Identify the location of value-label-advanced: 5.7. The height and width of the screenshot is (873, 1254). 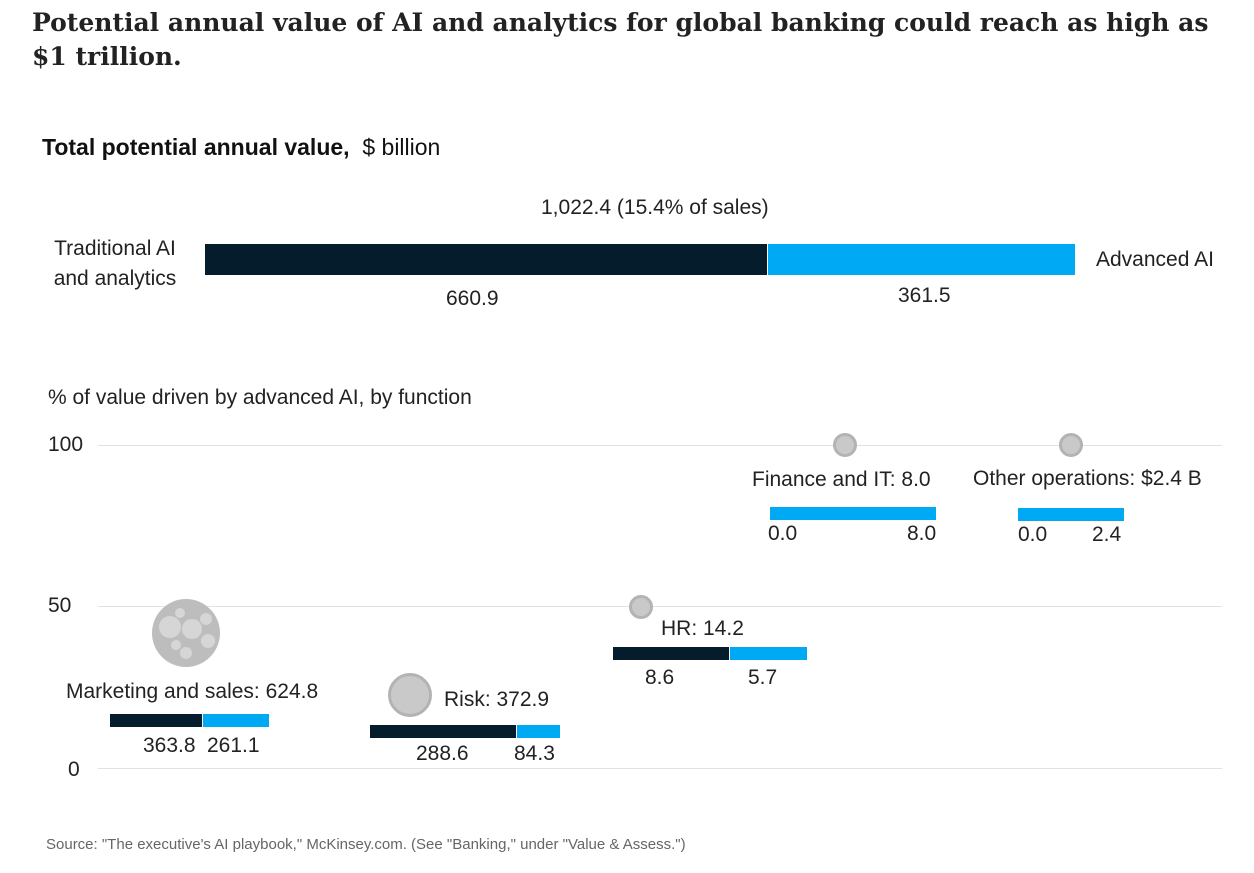
(763, 677).